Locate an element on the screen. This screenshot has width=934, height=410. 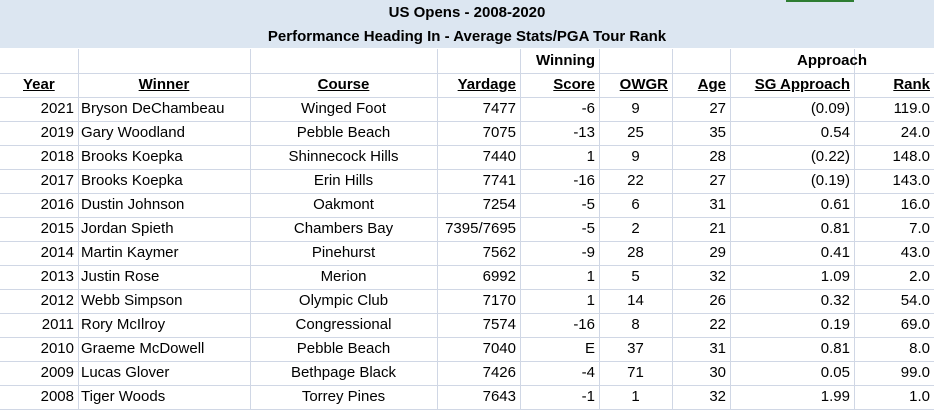
cell-winner: Bryson DeChambeau is located at coordinates (153, 108).